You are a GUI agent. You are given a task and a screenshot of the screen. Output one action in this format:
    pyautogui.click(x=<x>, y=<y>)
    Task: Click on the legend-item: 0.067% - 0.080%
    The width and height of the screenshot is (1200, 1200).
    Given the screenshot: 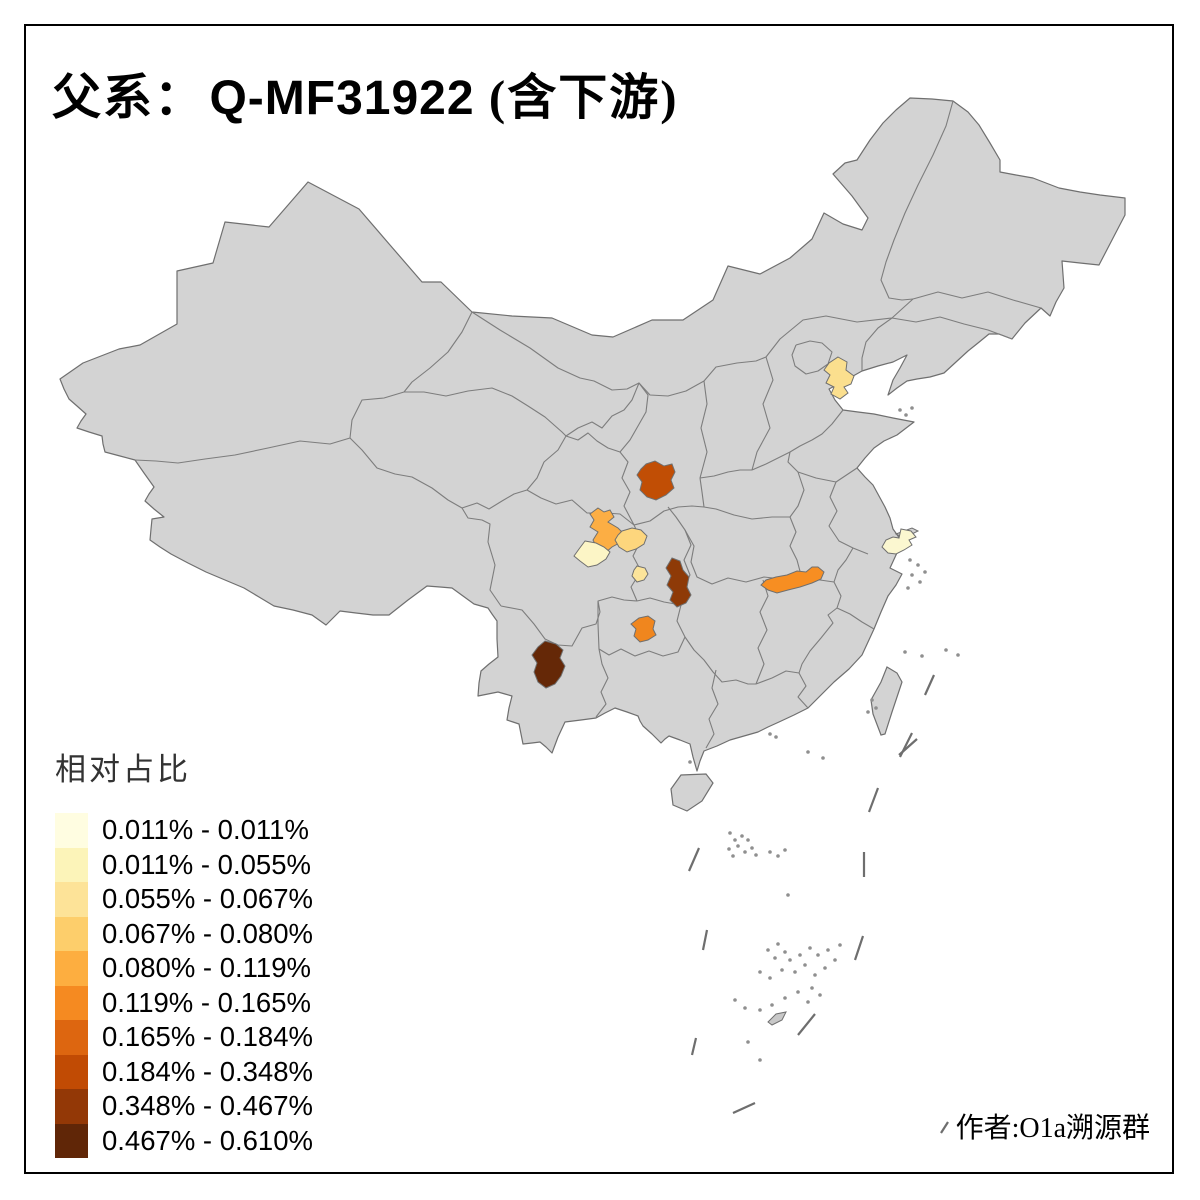 What is the action you would take?
    pyautogui.click(x=184, y=933)
    